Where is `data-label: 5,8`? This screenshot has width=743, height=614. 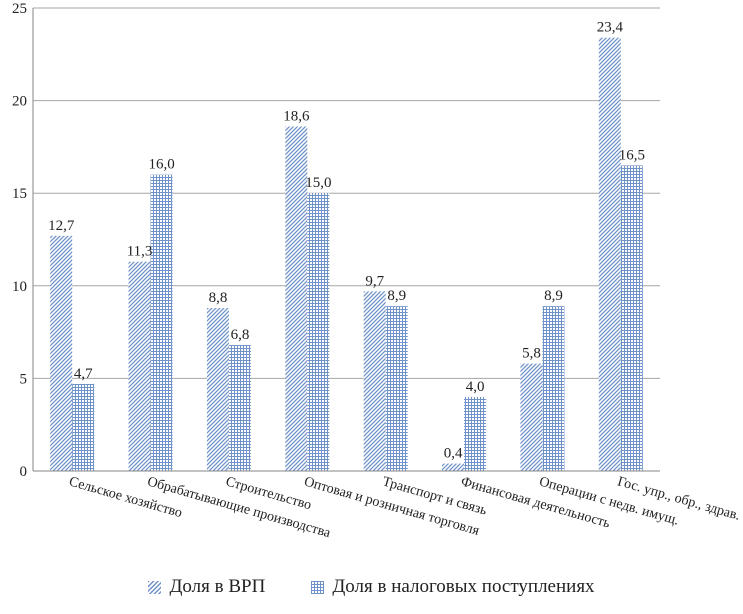 data-label: 5,8 is located at coordinates (531, 354).